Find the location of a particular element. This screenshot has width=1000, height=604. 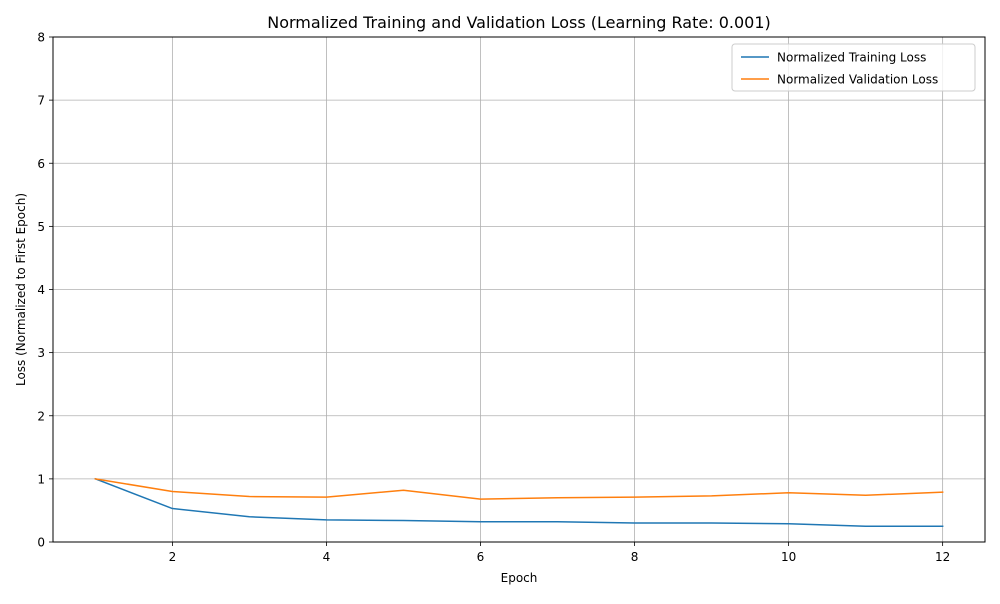

y-tick-label: 1 is located at coordinates (41, 479).